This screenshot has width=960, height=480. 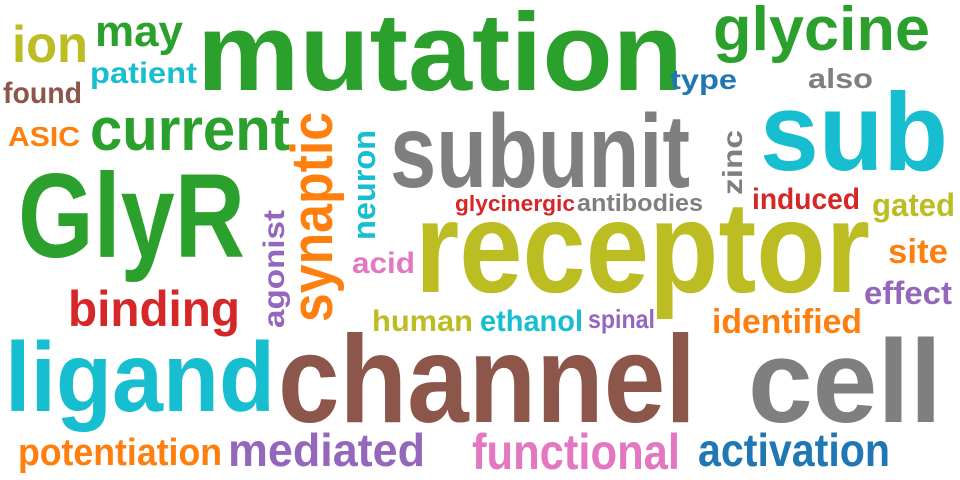 I want to click on word: ethanol, so click(x=531, y=321).